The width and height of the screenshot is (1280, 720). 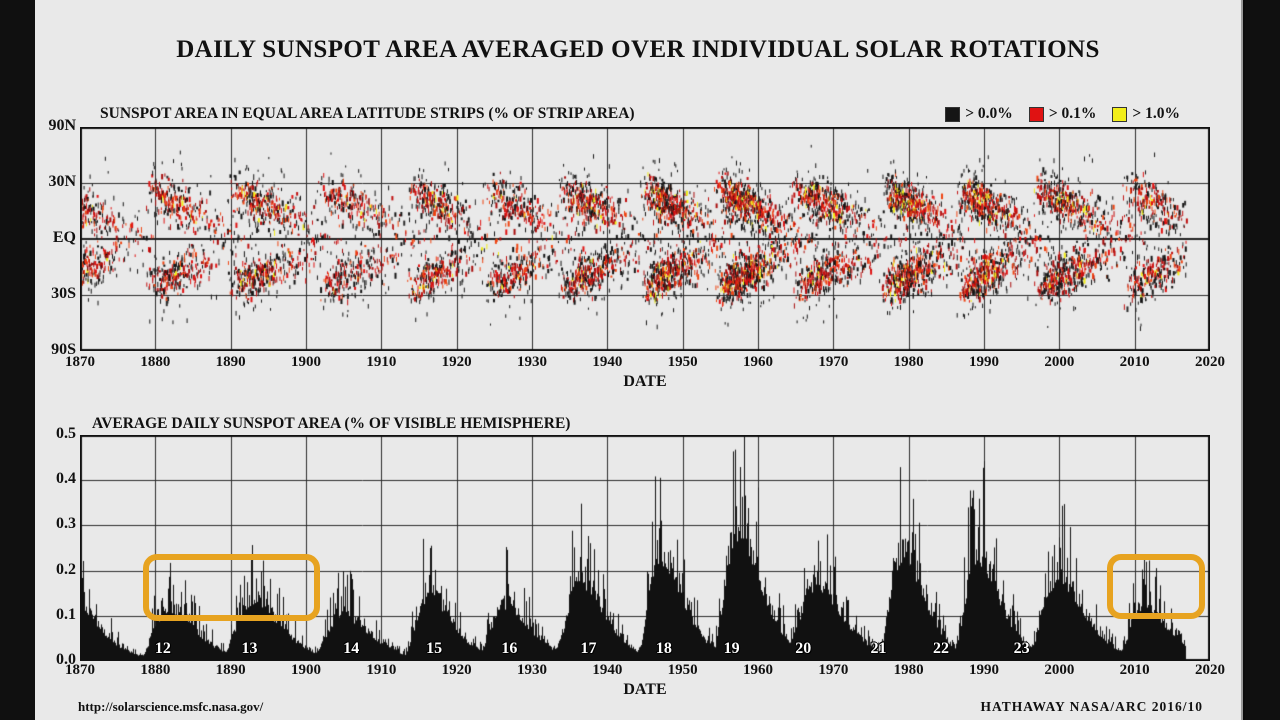 What do you see at coordinates (758, 670) in the screenshot?
I see `bottom-x-tick-label: 1960` at bounding box center [758, 670].